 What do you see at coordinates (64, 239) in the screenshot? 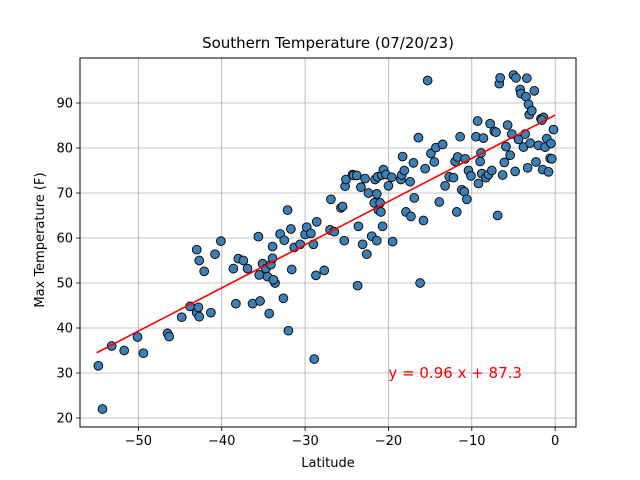
I see `y-tick-label: 60` at bounding box center [64, 239].